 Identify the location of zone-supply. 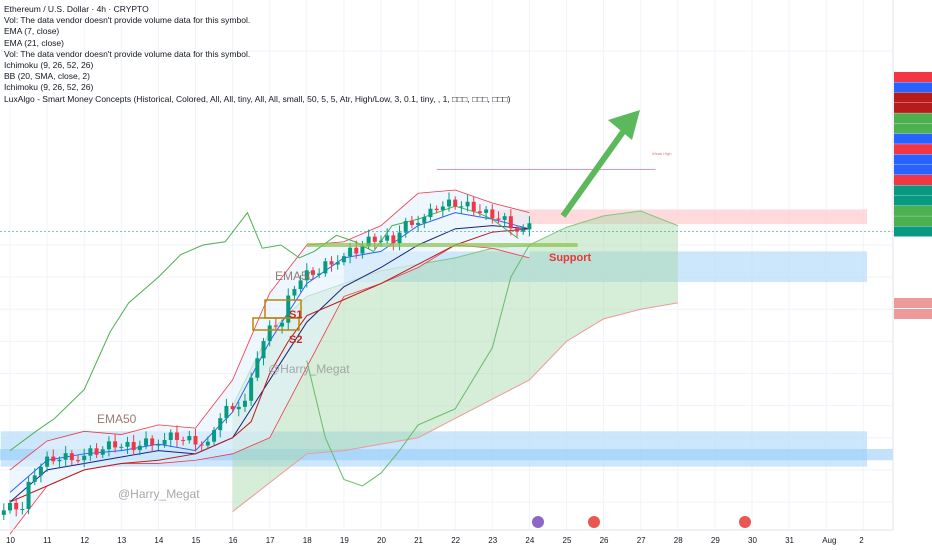
(680, 216).